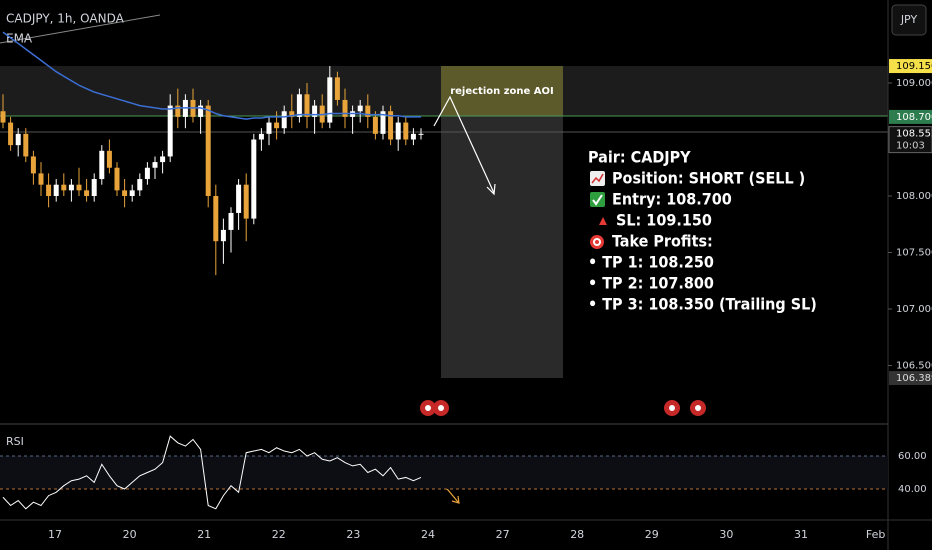 The width and height of the screenshot is (932, 550). What do you see at coordinates (708, 178) in the screenshot?
I see `plan-line: Position: SHORT (SELL )` at bounding box center [708, 178].